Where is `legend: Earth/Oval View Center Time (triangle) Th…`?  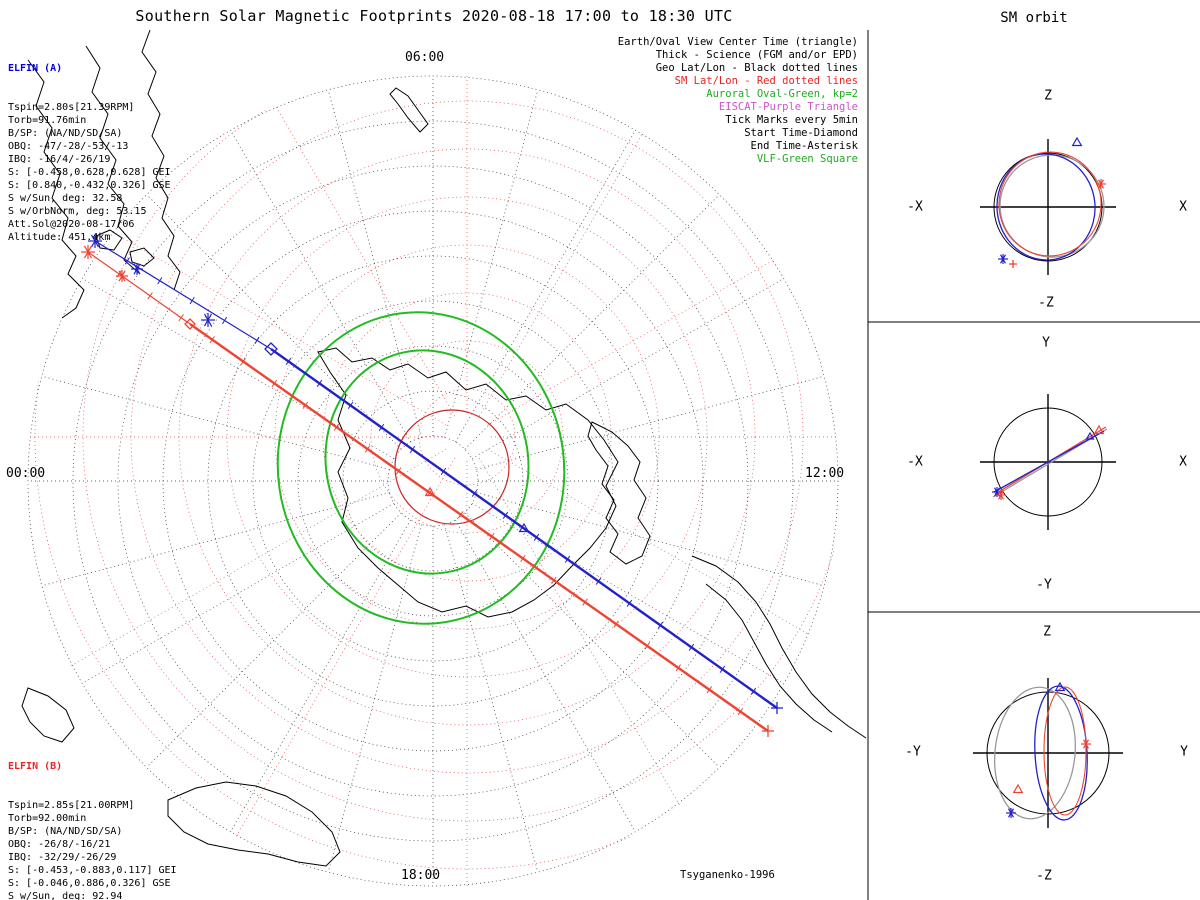
legend: Earth/Oval View Center Time (triangle) Th… is located at coordinates (738, 101).